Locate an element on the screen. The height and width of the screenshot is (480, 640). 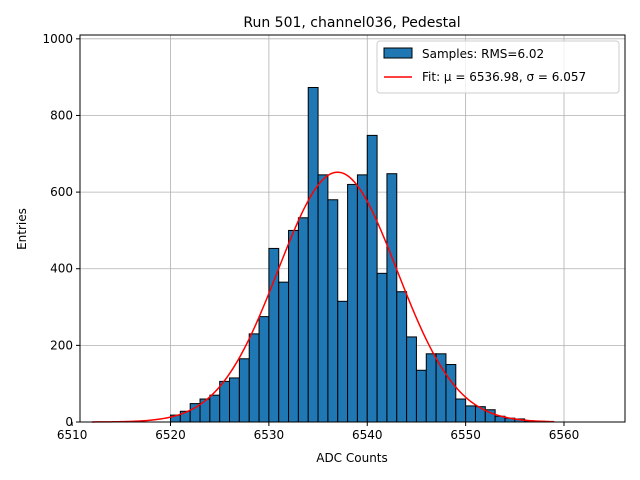
x-tick-label: 6550 is located at coordinates (465, 435).